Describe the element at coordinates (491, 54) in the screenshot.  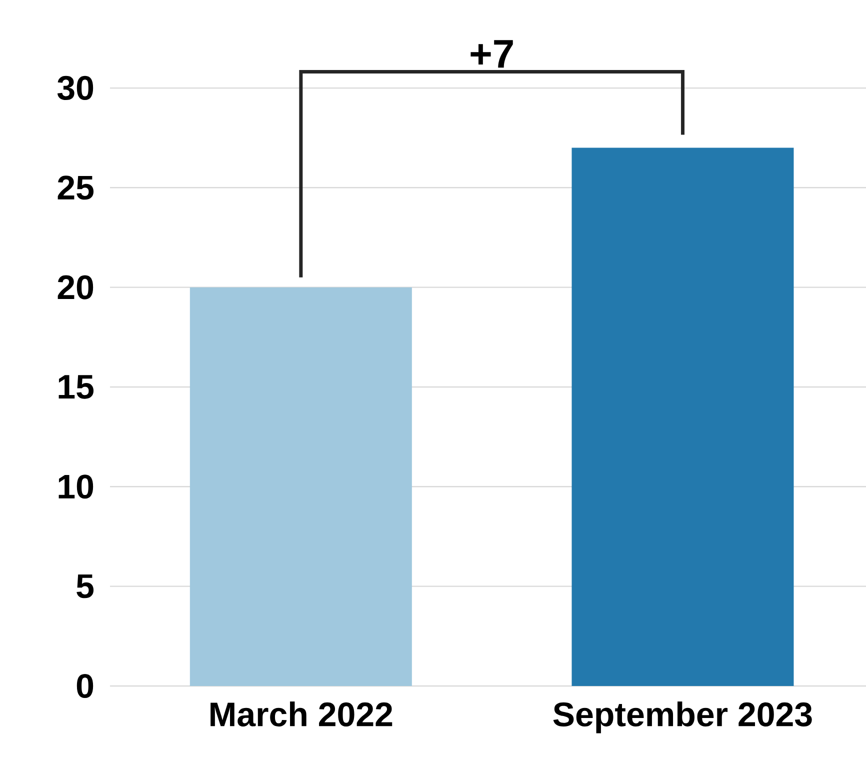
I see `text: +7` at that location.